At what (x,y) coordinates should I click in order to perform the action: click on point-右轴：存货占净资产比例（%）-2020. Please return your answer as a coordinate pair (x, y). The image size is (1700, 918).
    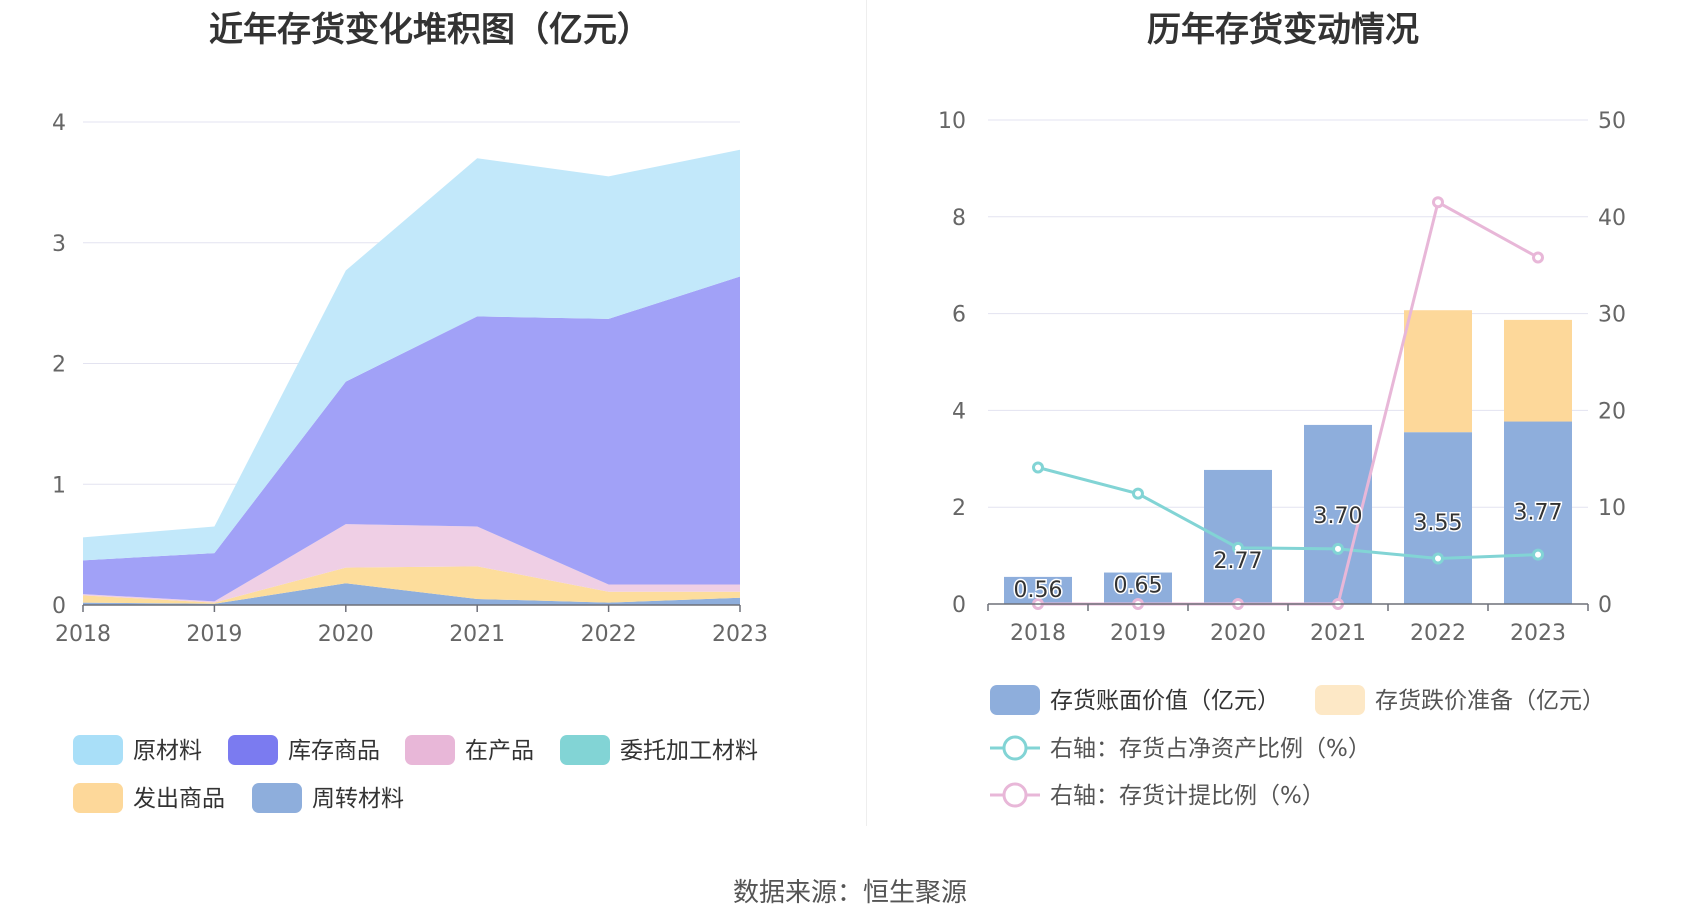
    Looking at the image, I should click on (1238, 547).